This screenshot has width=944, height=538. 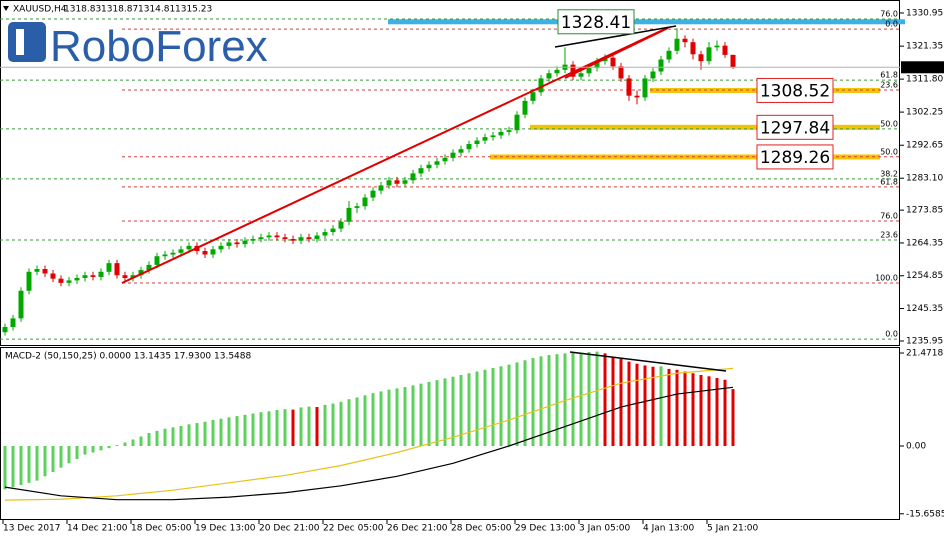 What do you see at coordinates (924, 354) in the screenshot?
I see `y-tick-label: 21.4718` at bounding box center [924, 354].